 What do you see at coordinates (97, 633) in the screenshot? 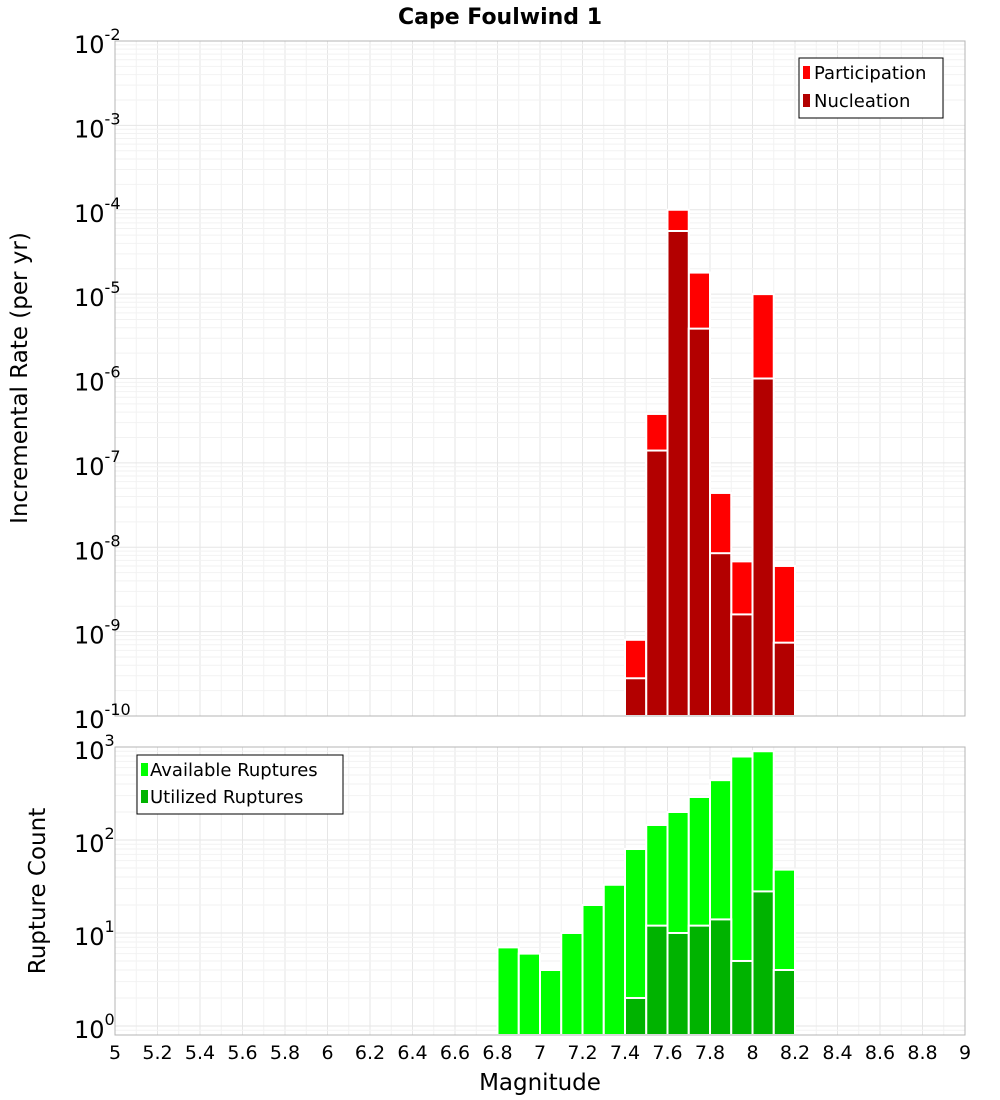
I see `y-tick-label: 10⁻⁹` at bounding box center [97, 633].